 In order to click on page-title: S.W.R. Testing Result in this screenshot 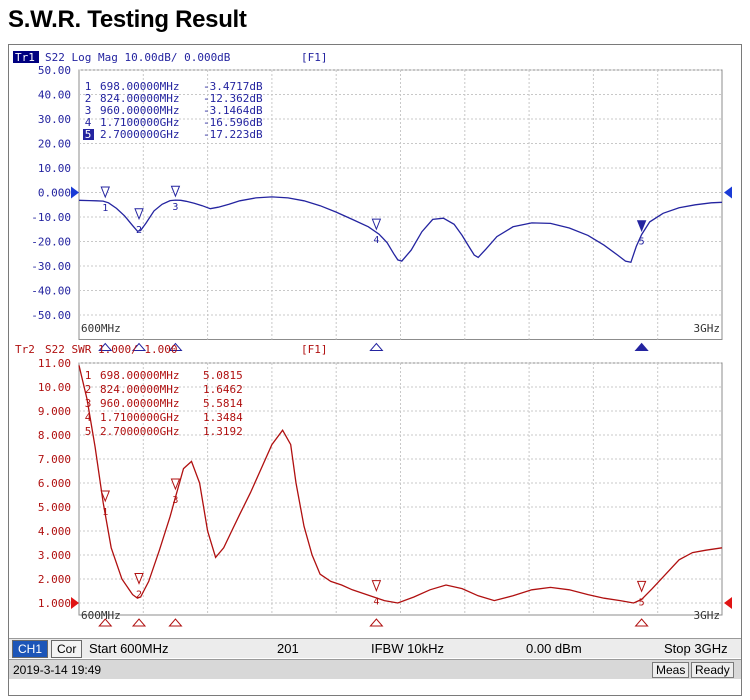, I will do `click(127, 19)`.